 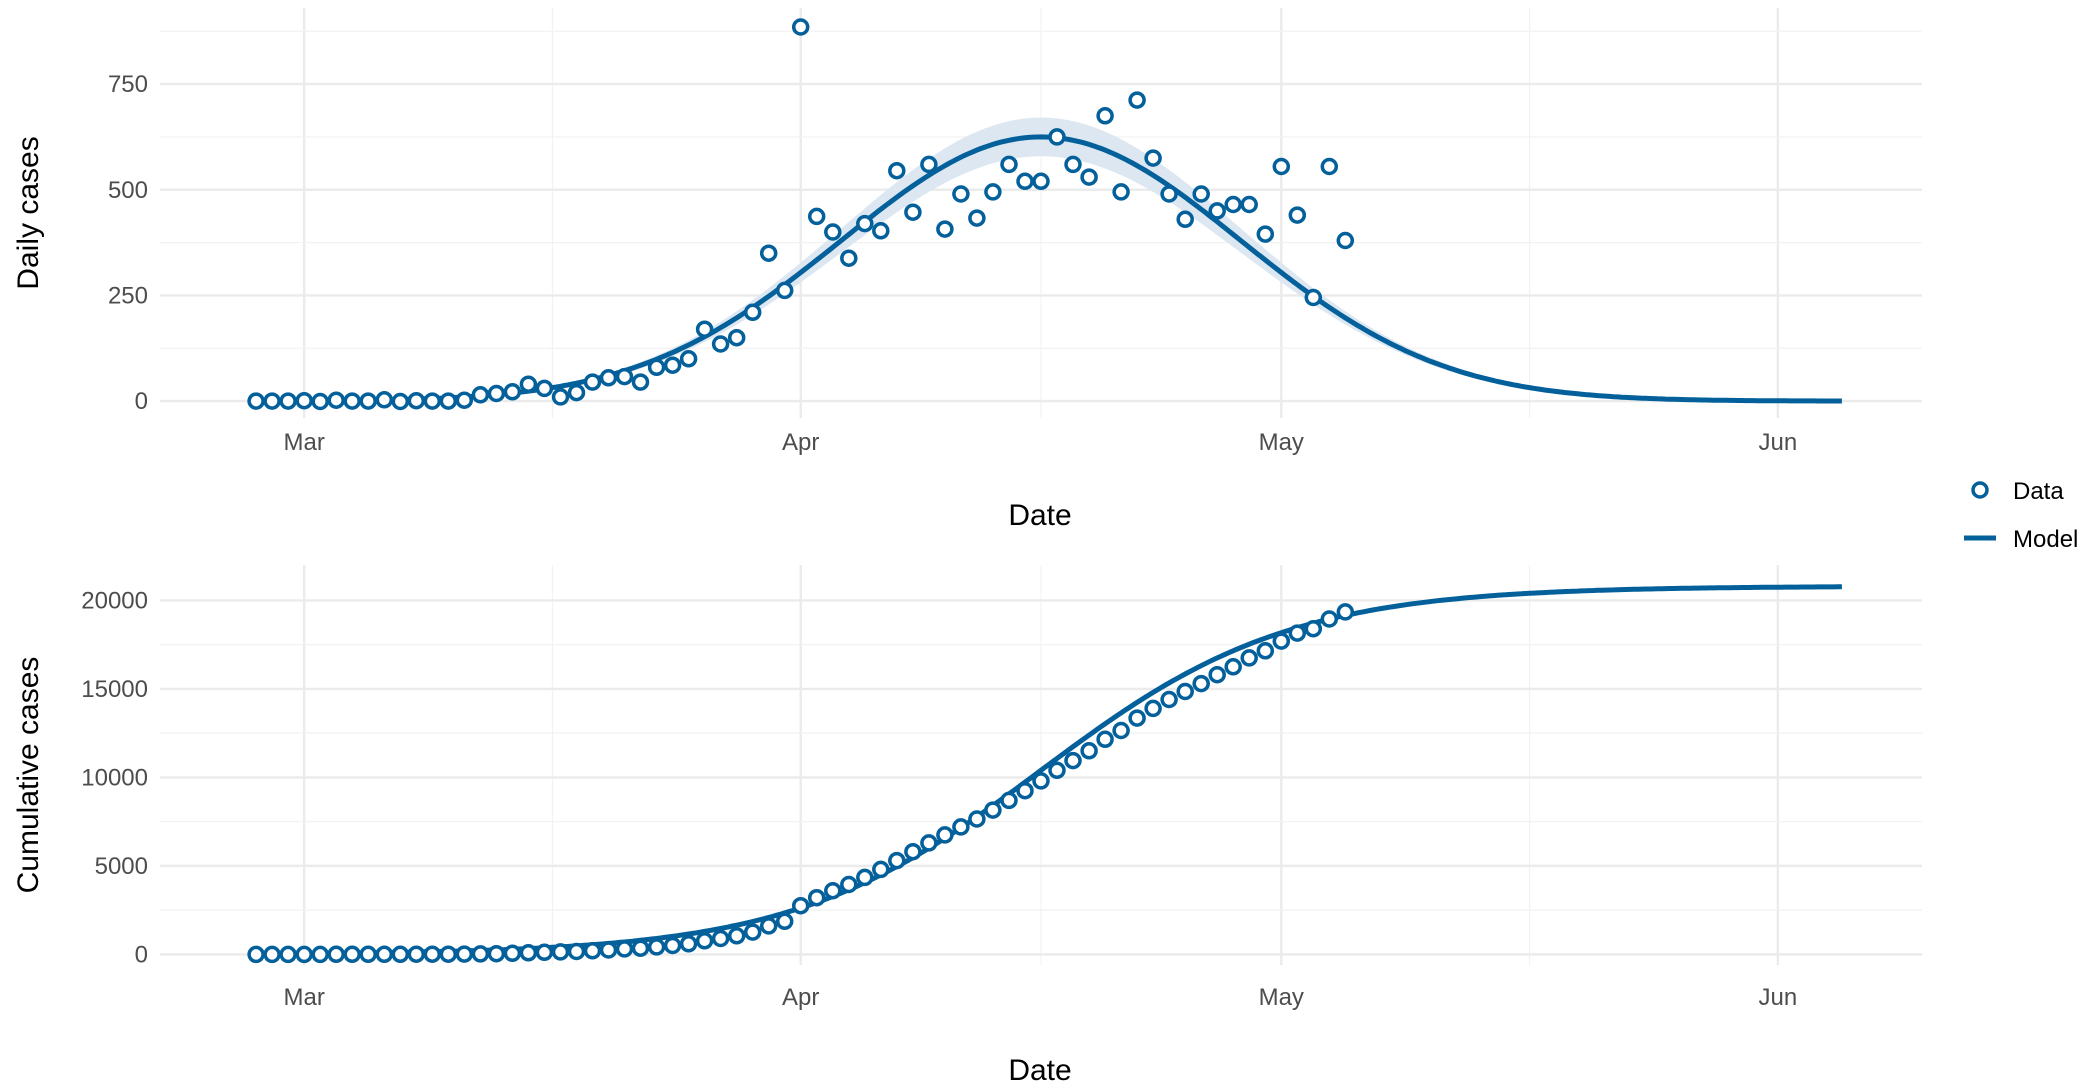 What do you see at coordinates (128, 295) in the screenshot?
I see `daily-y-tick-label: 250` at bounding box center [128, 295].